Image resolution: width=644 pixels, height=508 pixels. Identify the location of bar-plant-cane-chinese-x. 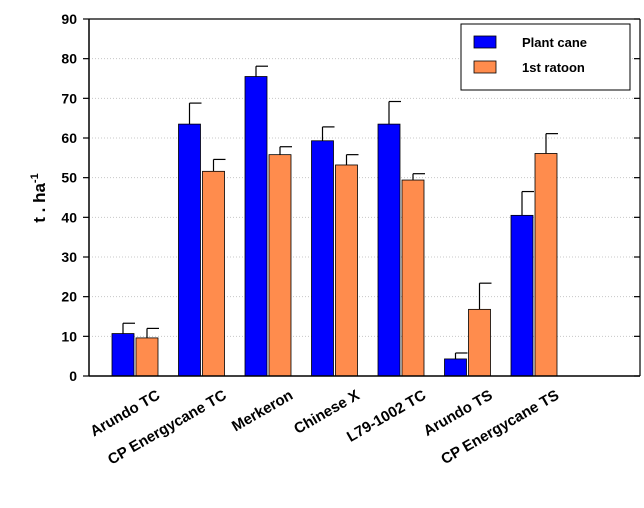
(322, 258).